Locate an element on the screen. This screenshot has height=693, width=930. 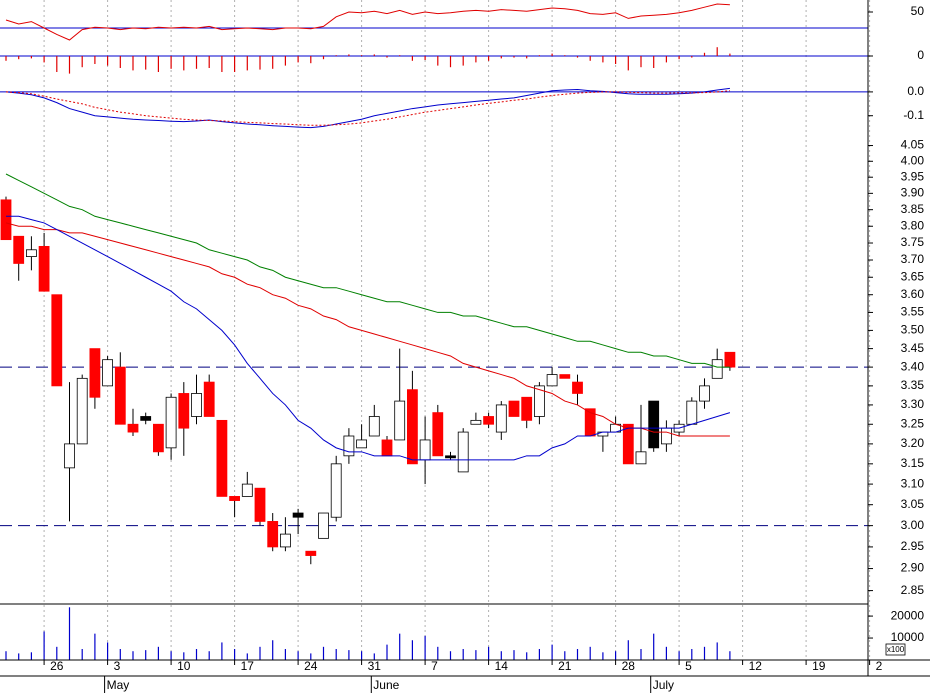
month-label: May is located at coordinates (118, 685).